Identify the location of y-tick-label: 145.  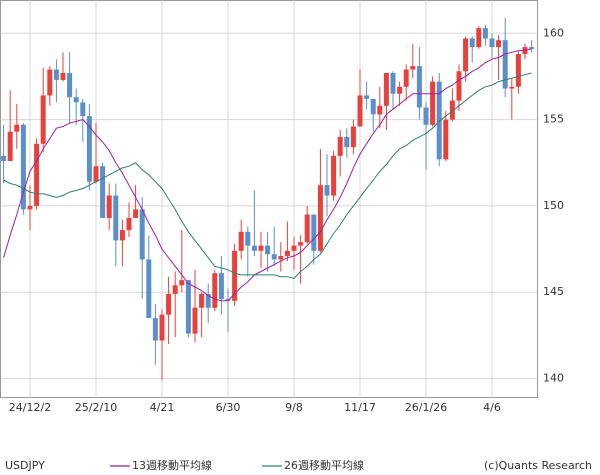
(553, 291).